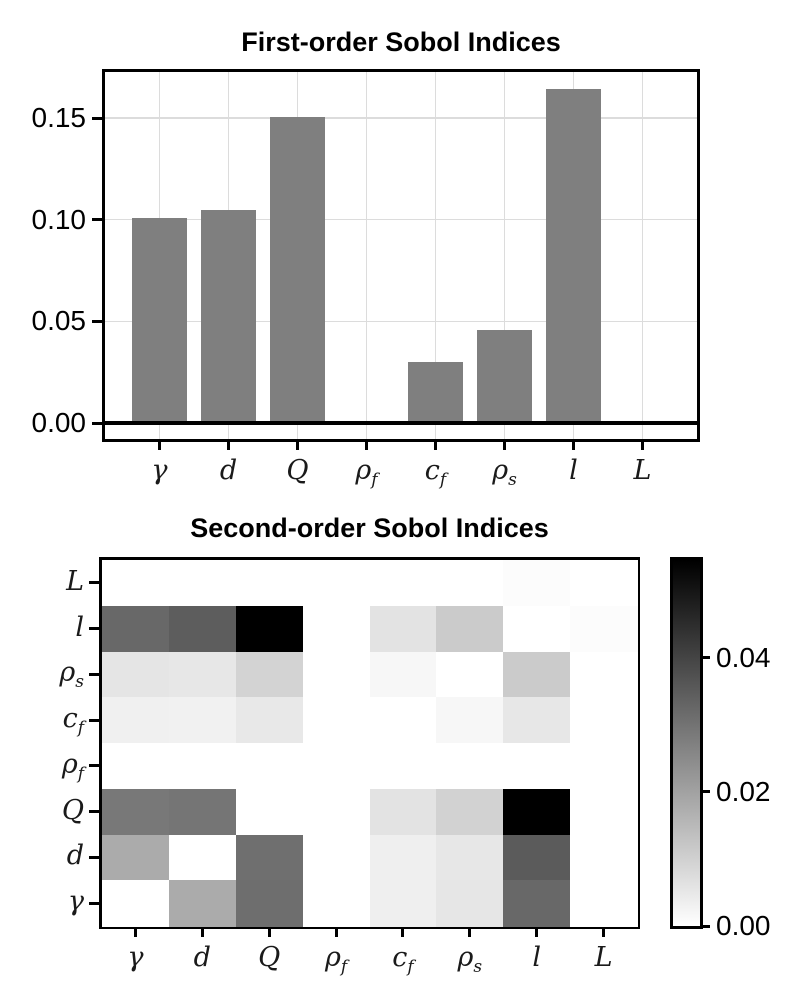 This screenshot has width=800, height=1000. What do you see at coordinates (269, 957) in the screenshot?
I see `heatmap-x-tick-label: Q` at bounding box center [269, 957].